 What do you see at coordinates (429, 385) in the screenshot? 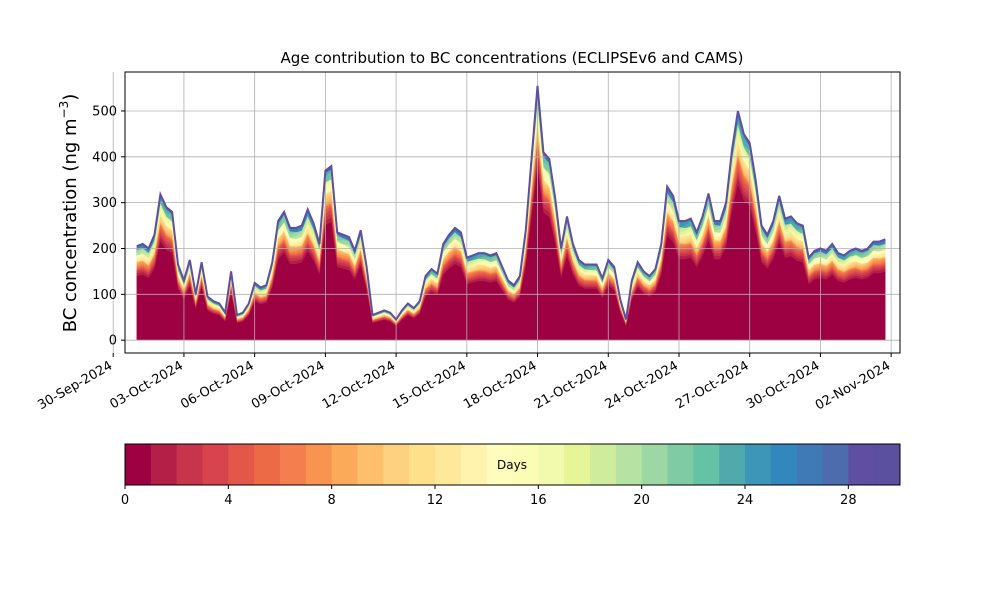
I see `x-tick-label: 15-Oct-2024` at bounding box center [429, 385].